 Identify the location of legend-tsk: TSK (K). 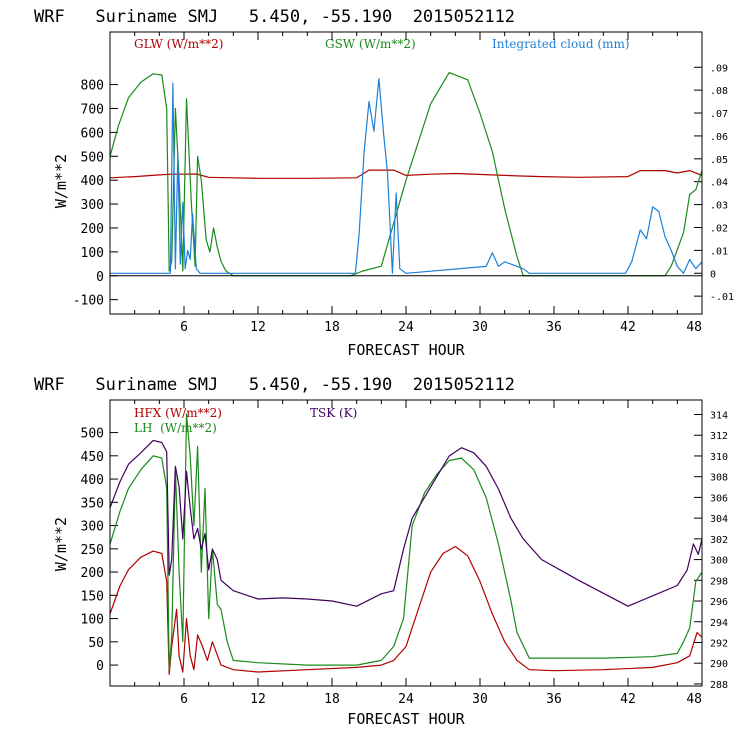
(333, 413).